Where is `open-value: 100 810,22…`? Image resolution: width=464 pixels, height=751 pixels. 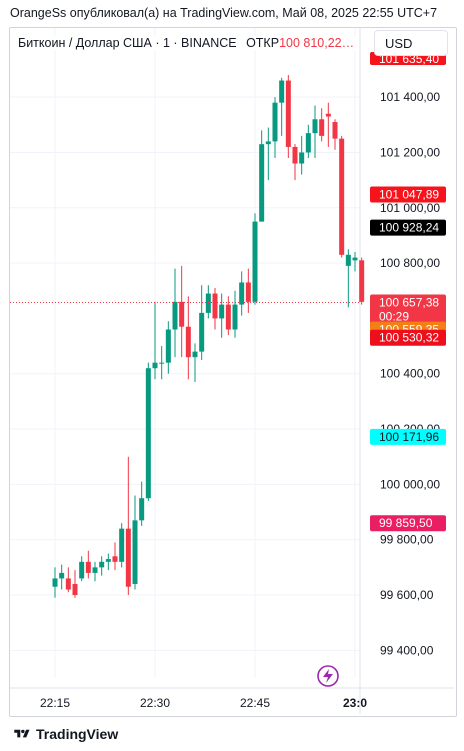
open-value: 100 810,22… is located at coordinates (317, 43).